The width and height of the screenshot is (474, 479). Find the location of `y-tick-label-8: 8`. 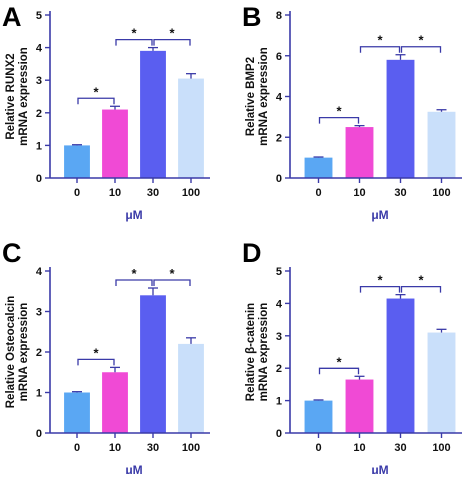

y-tick-label-8: 8 is located at coordinates (279, 16).